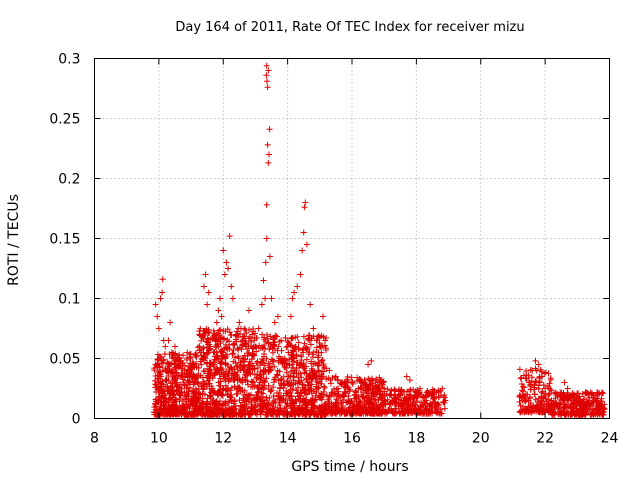 The image size is (640, 480). I want to click on x-tick-label: 14, so click(288, 439).